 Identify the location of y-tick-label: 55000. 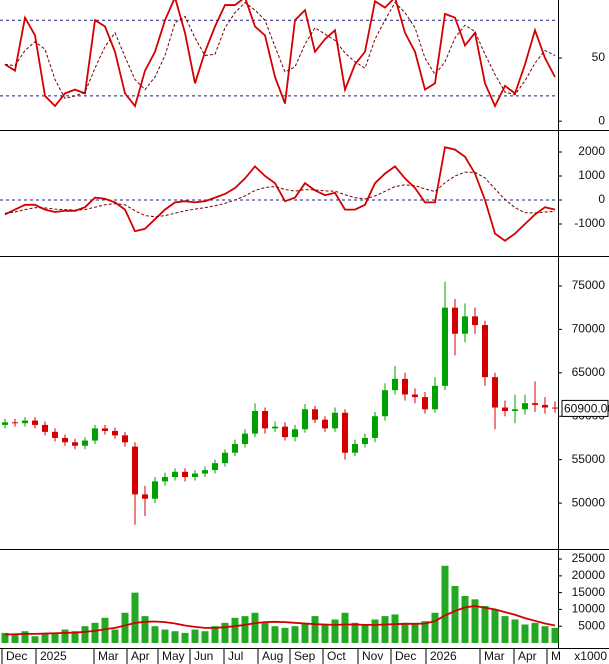
(589, 459).